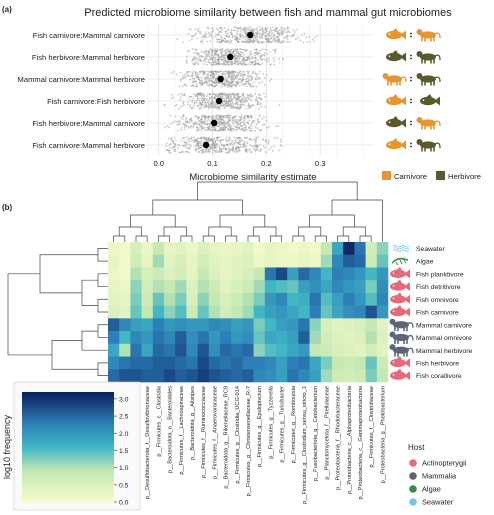  Describe the element at coordinates (428, 57) in the screenshot. I see `mammal-herbivore-icon` at that location.